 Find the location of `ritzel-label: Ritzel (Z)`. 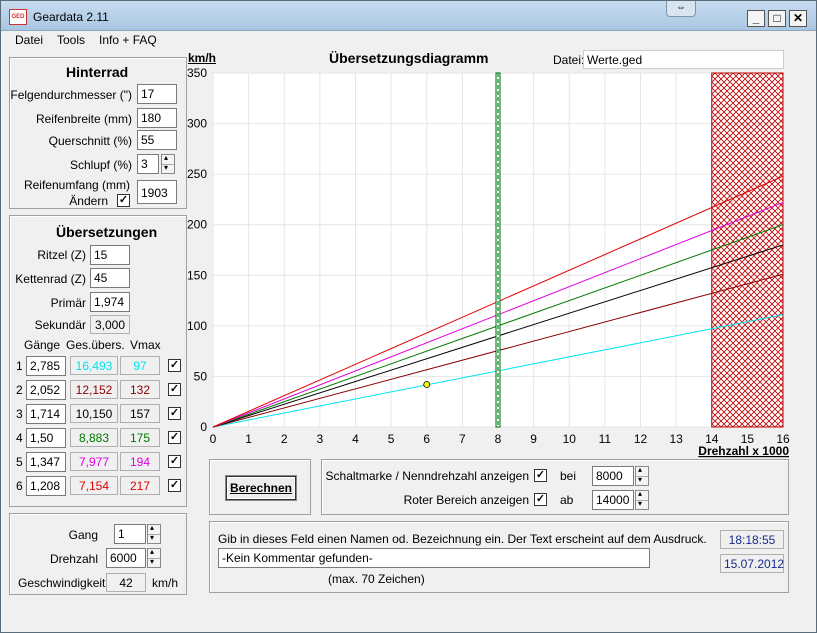

ritzel-label: Ritzel (Z) is located at coordinates (61, 255).